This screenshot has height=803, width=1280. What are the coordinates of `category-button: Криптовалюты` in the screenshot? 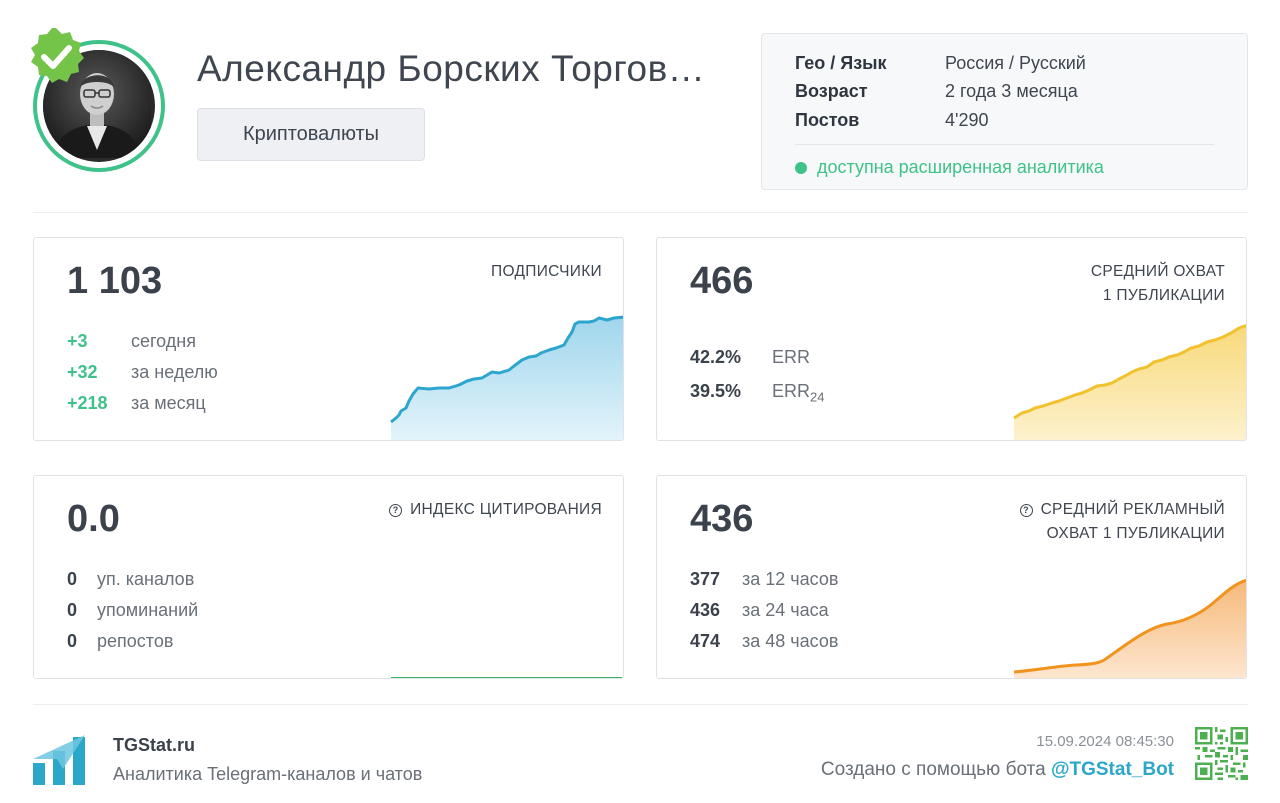 It's located at (311, 134).